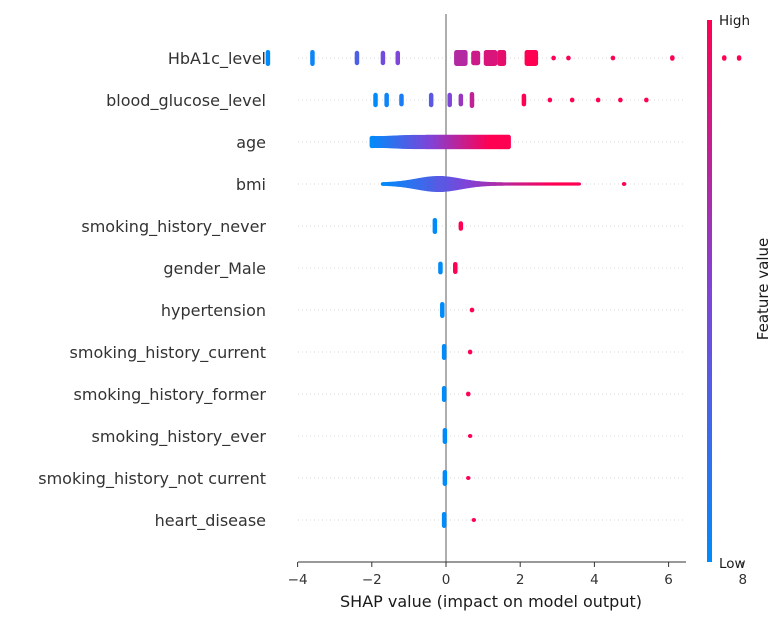 Image resolution: width=782 pixels, height=620 pixels. I want to click on feature-label: smoking_history_current, so click(168, 353).